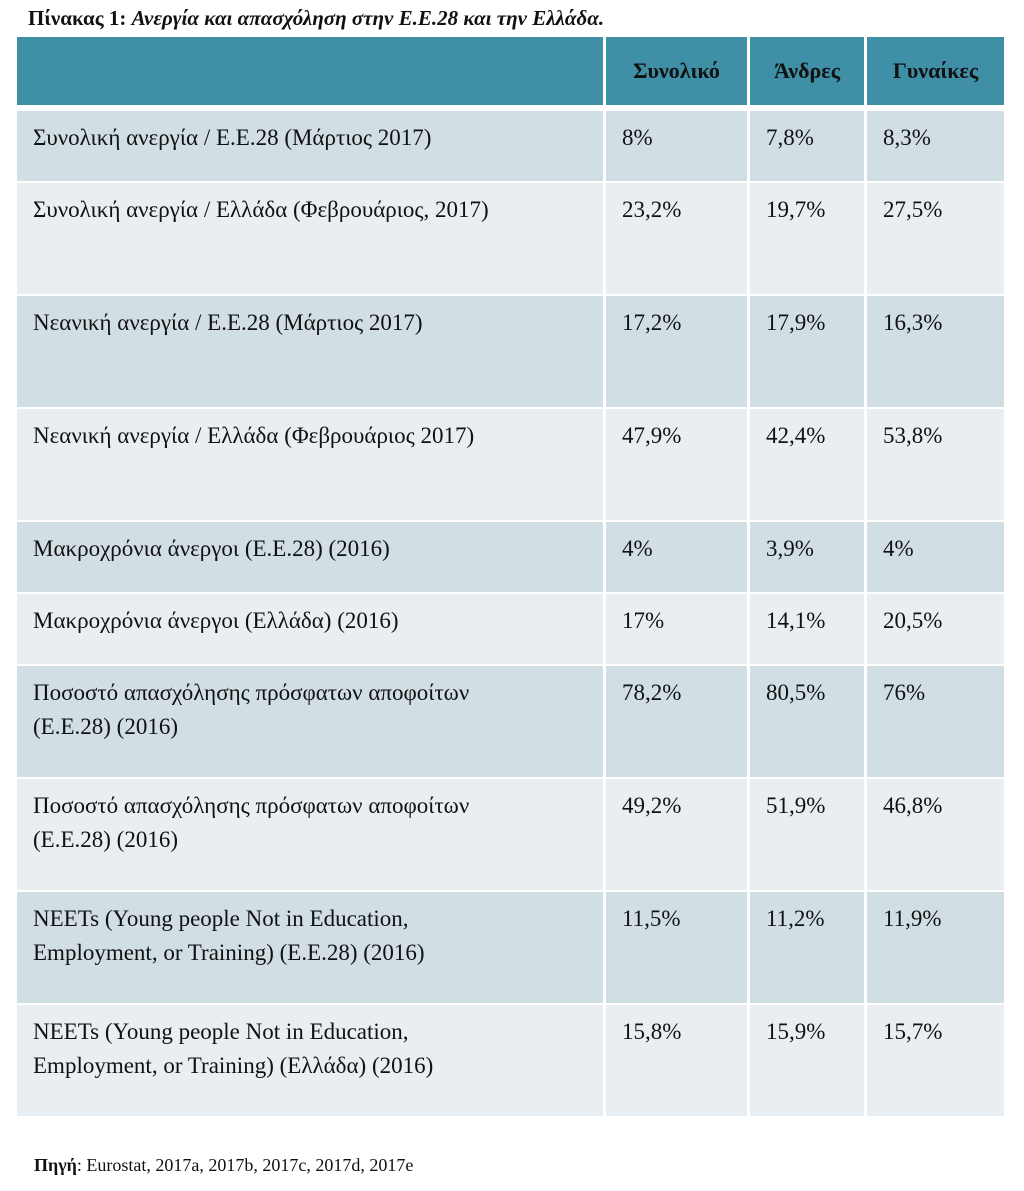 The image size is (1024, 1191). I want to click on cell-total: 11,5%, so click(675, 948).